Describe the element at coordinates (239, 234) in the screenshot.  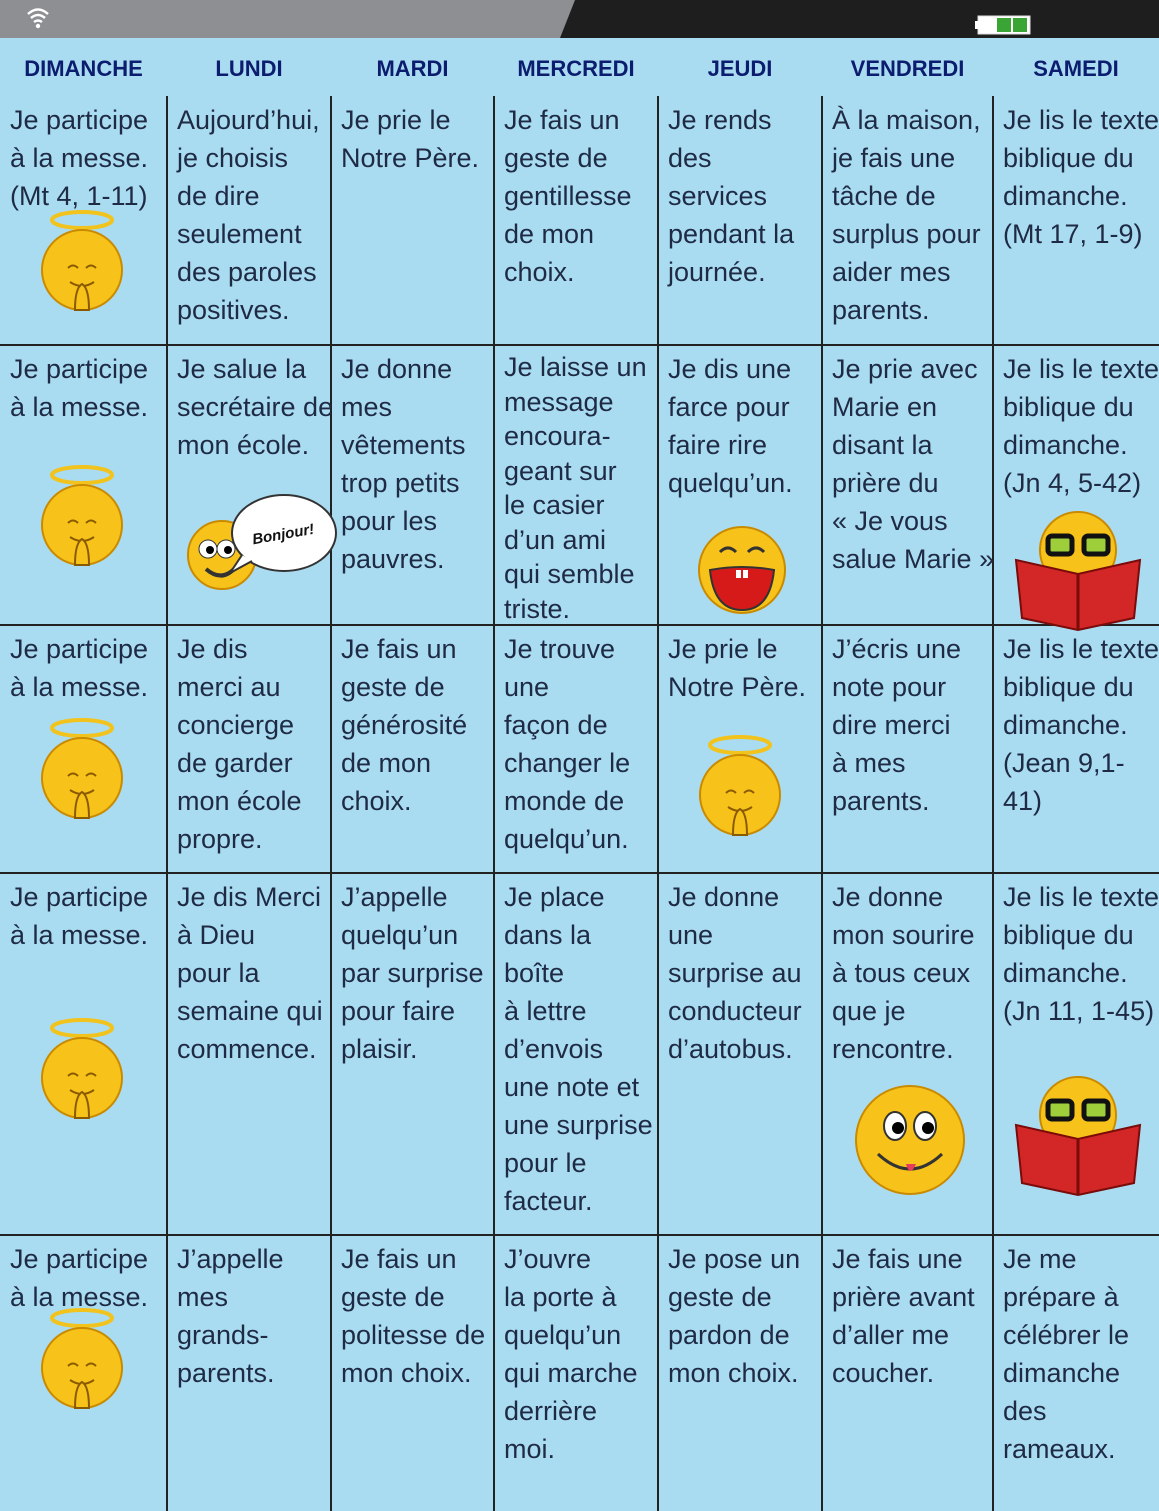
I see `cell-text-line: seulement` at that location.